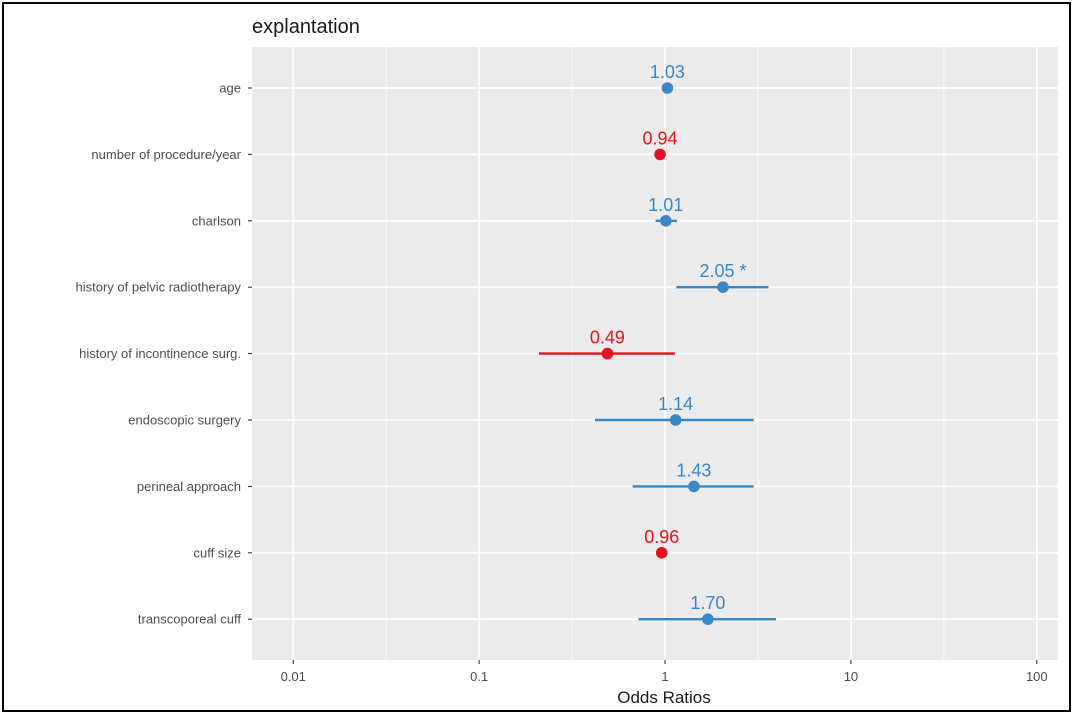  Describe the element at coordinates (216, 220) in the screenshot. I see `y-tick-label: charlson` at that location.